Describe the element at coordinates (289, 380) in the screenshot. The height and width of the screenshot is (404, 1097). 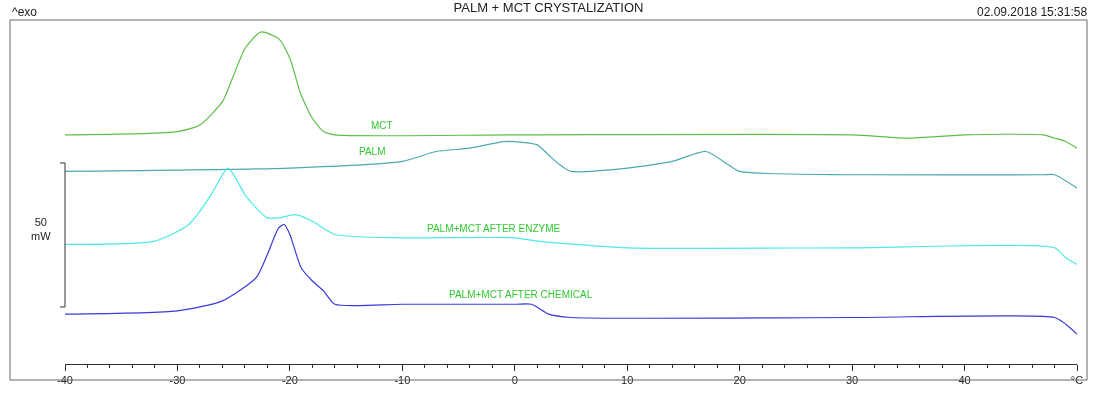
I see `x-tick-label: -20` at that location.